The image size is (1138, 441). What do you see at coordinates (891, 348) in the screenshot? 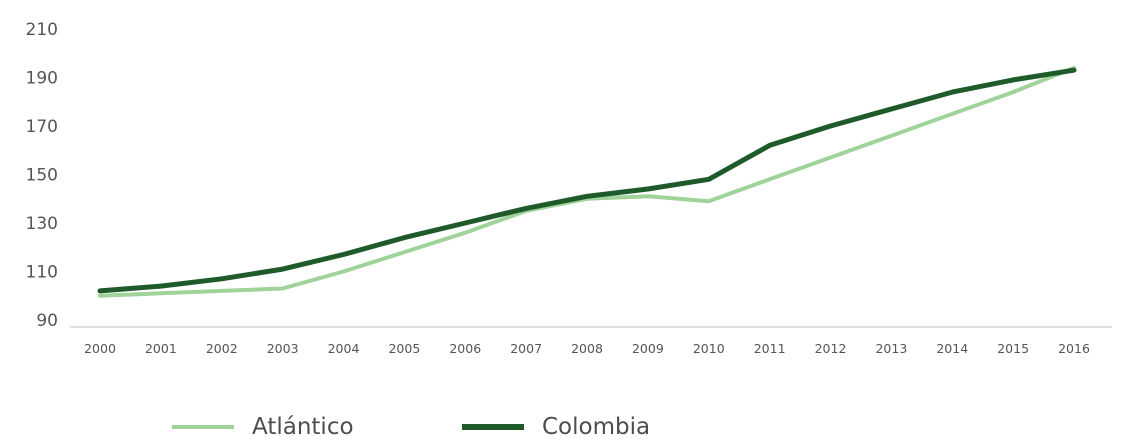
I see `x-tick-label: 2013` at bounding box center [891, 348].